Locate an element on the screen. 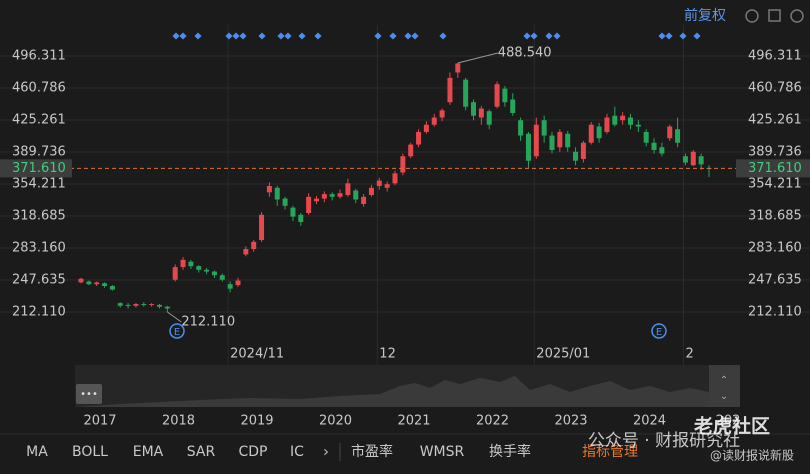  settings-icon is located at coordinates (797, 16).